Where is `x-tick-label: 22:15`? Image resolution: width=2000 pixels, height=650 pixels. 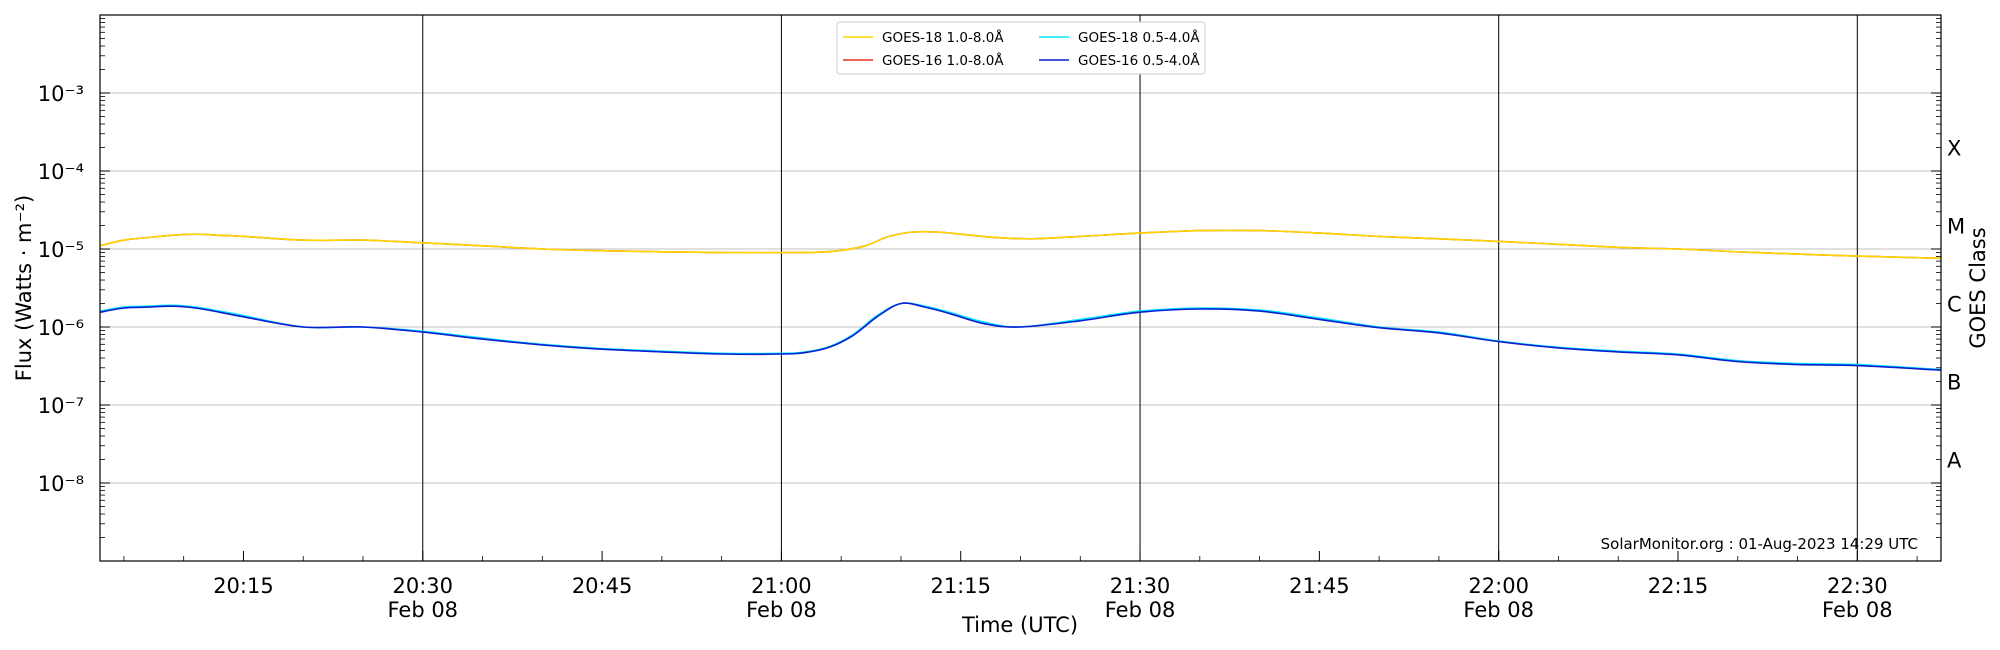 x-tick-label: 22:15 is located at coordinates (1678, 586).